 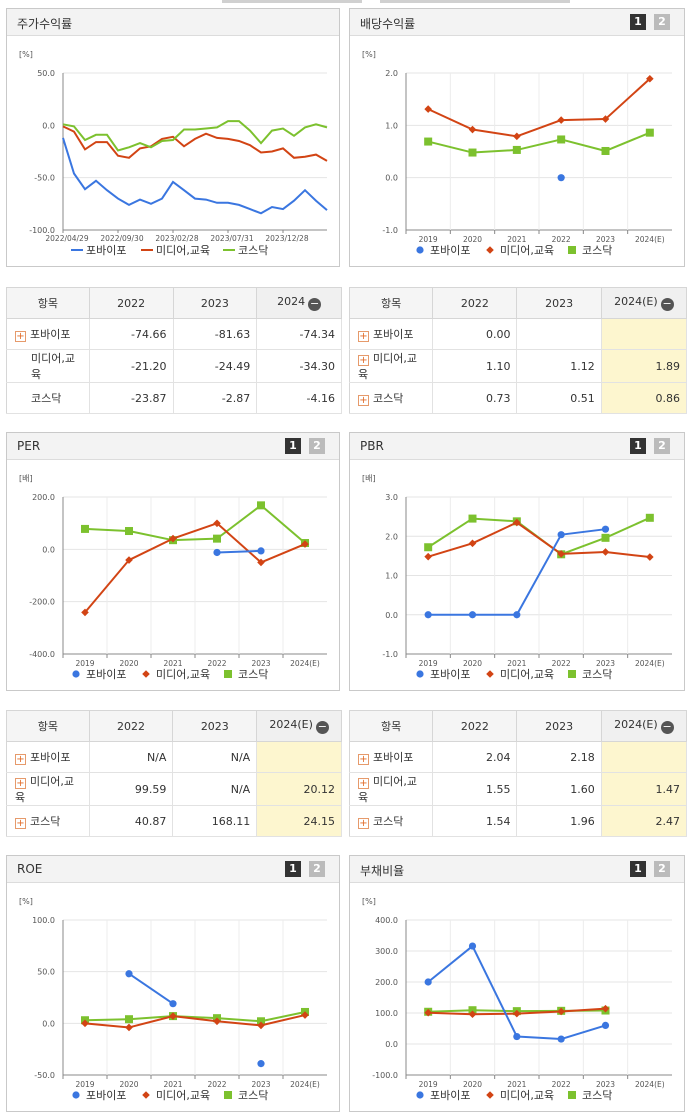 I want to click on legend-label-3: 코스닥, so click(x=597, y=674).